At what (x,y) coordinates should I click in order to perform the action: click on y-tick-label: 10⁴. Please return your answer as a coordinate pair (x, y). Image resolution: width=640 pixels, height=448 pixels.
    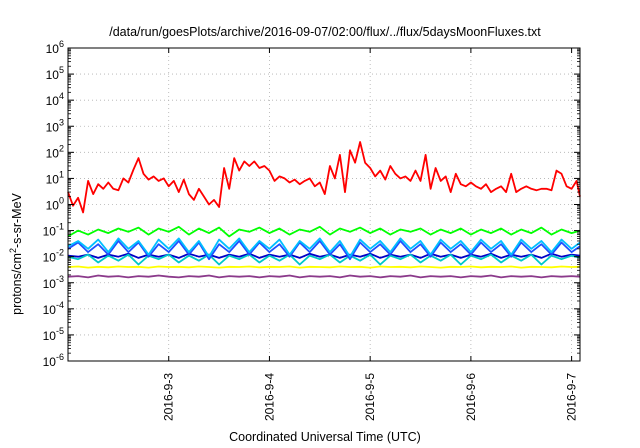
    Looking at the image, I should click on (55, 99).